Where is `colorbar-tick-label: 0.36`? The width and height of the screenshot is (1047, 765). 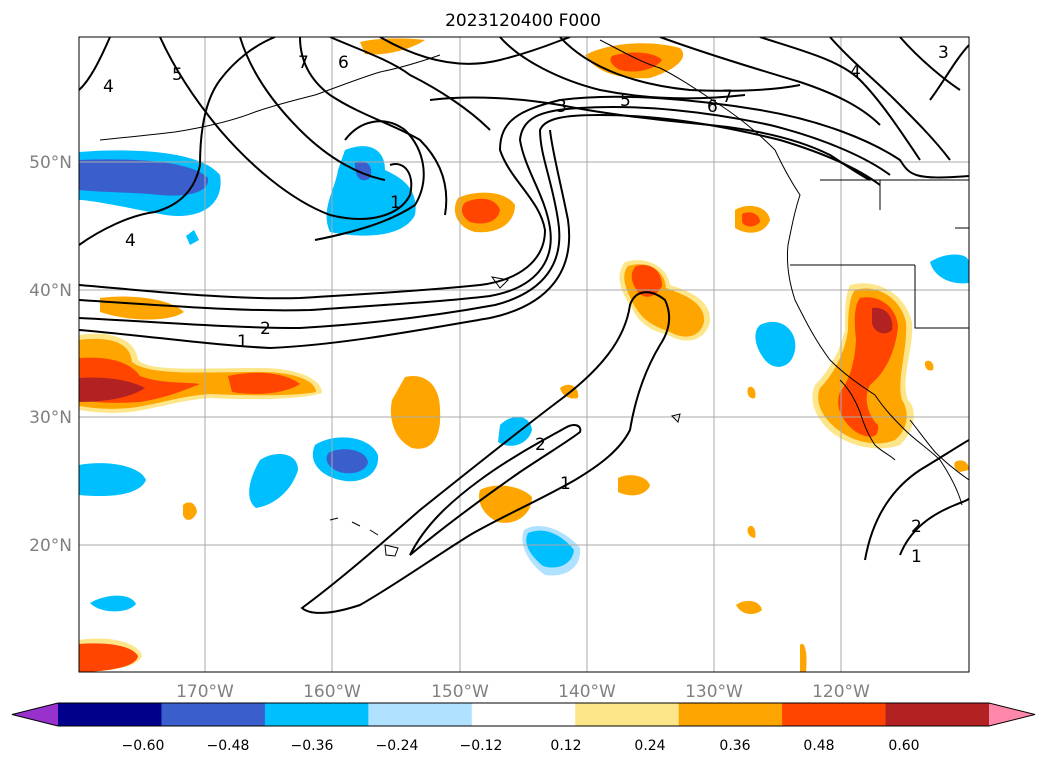
colorbar-tick-label: 0.36 is located at coordinates (734, 746).